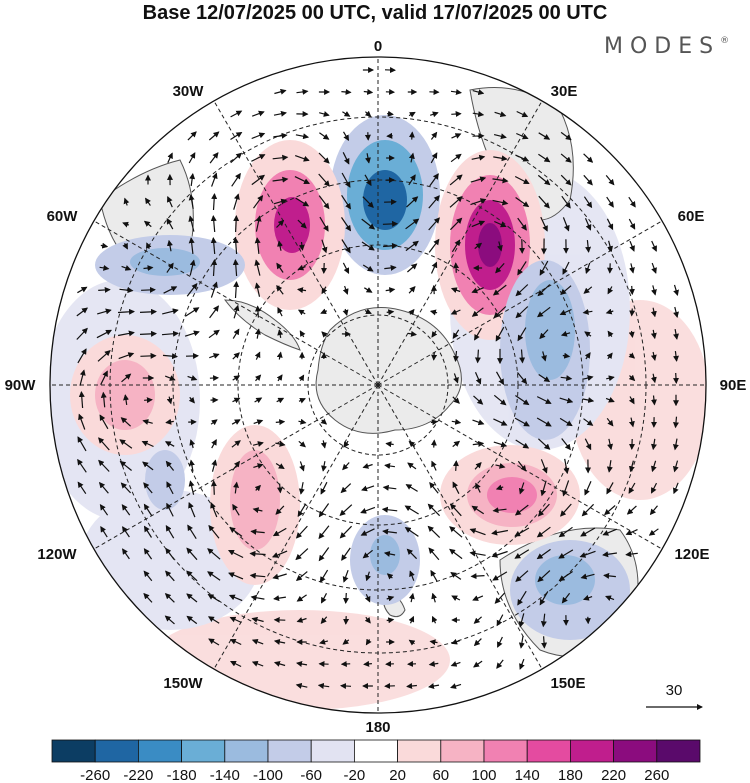 The height and width of the screenshot is (783, 750). I want to click on vector-reference-label: 30, so click(674, 690).